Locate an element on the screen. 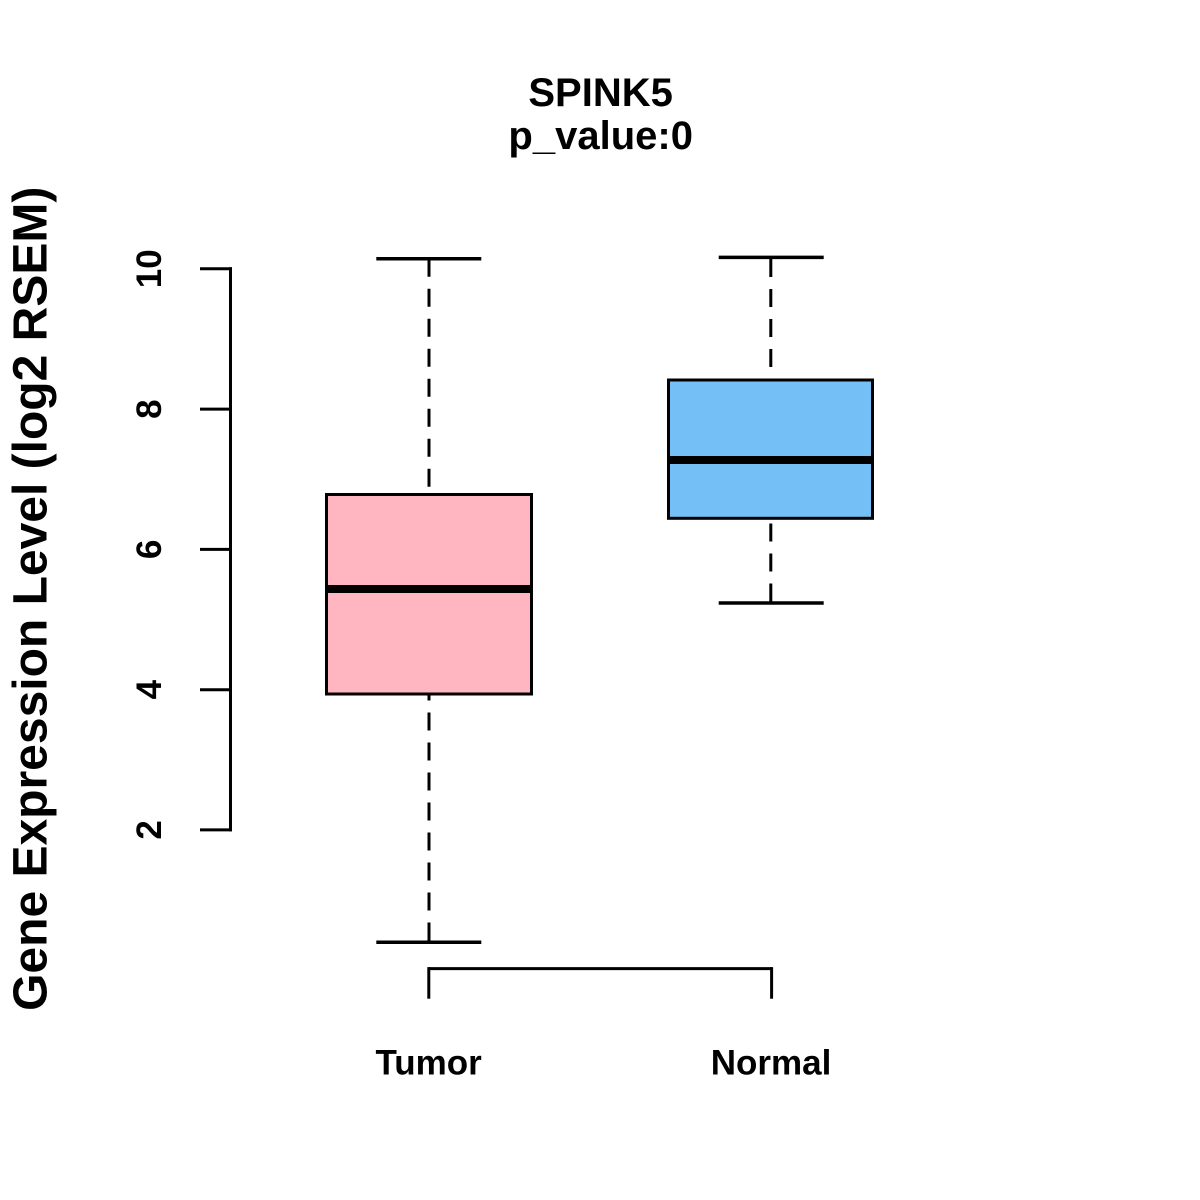 The height and width of the screenshot is (1200, 1200). svg-text: 4 is located at coordinates (149, 689).